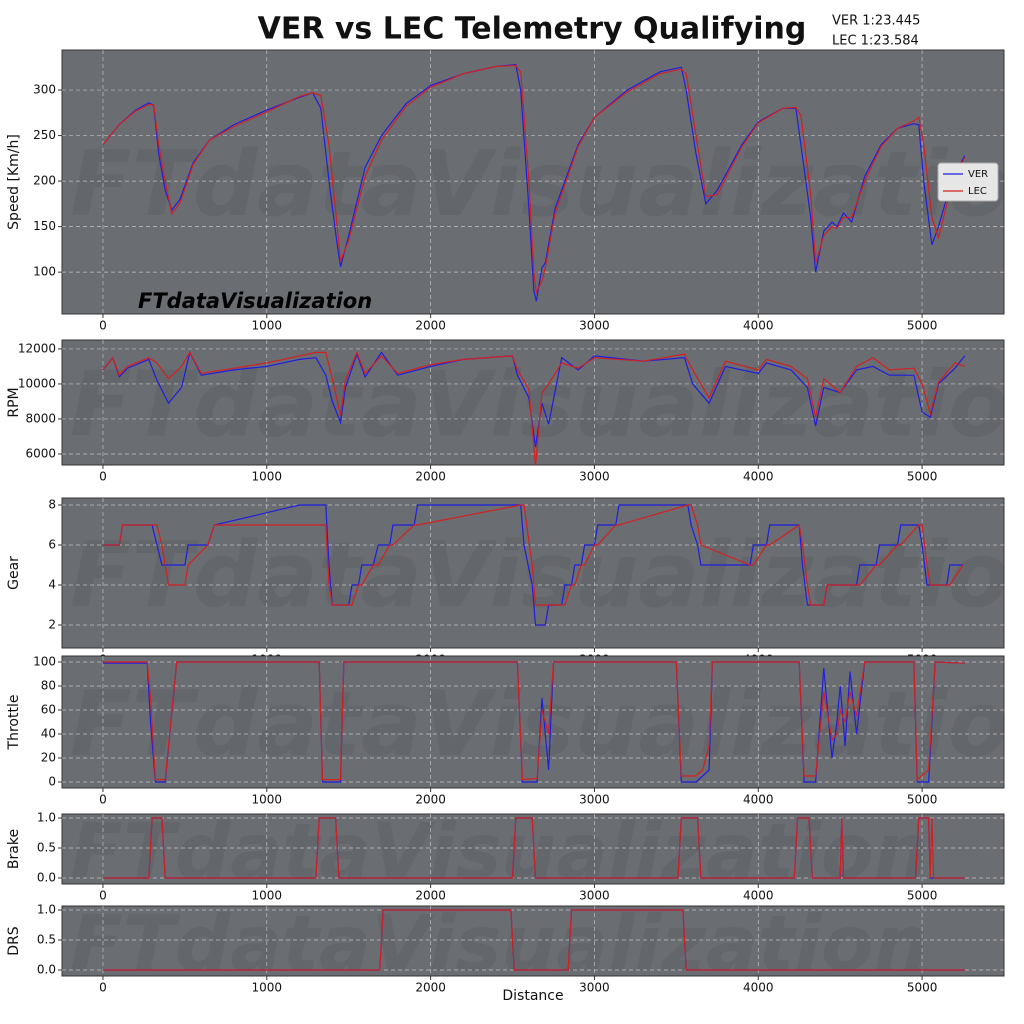 This screenshot has height=1024, width=1024. I want to click on legend-label: VER, so click(978, 174).